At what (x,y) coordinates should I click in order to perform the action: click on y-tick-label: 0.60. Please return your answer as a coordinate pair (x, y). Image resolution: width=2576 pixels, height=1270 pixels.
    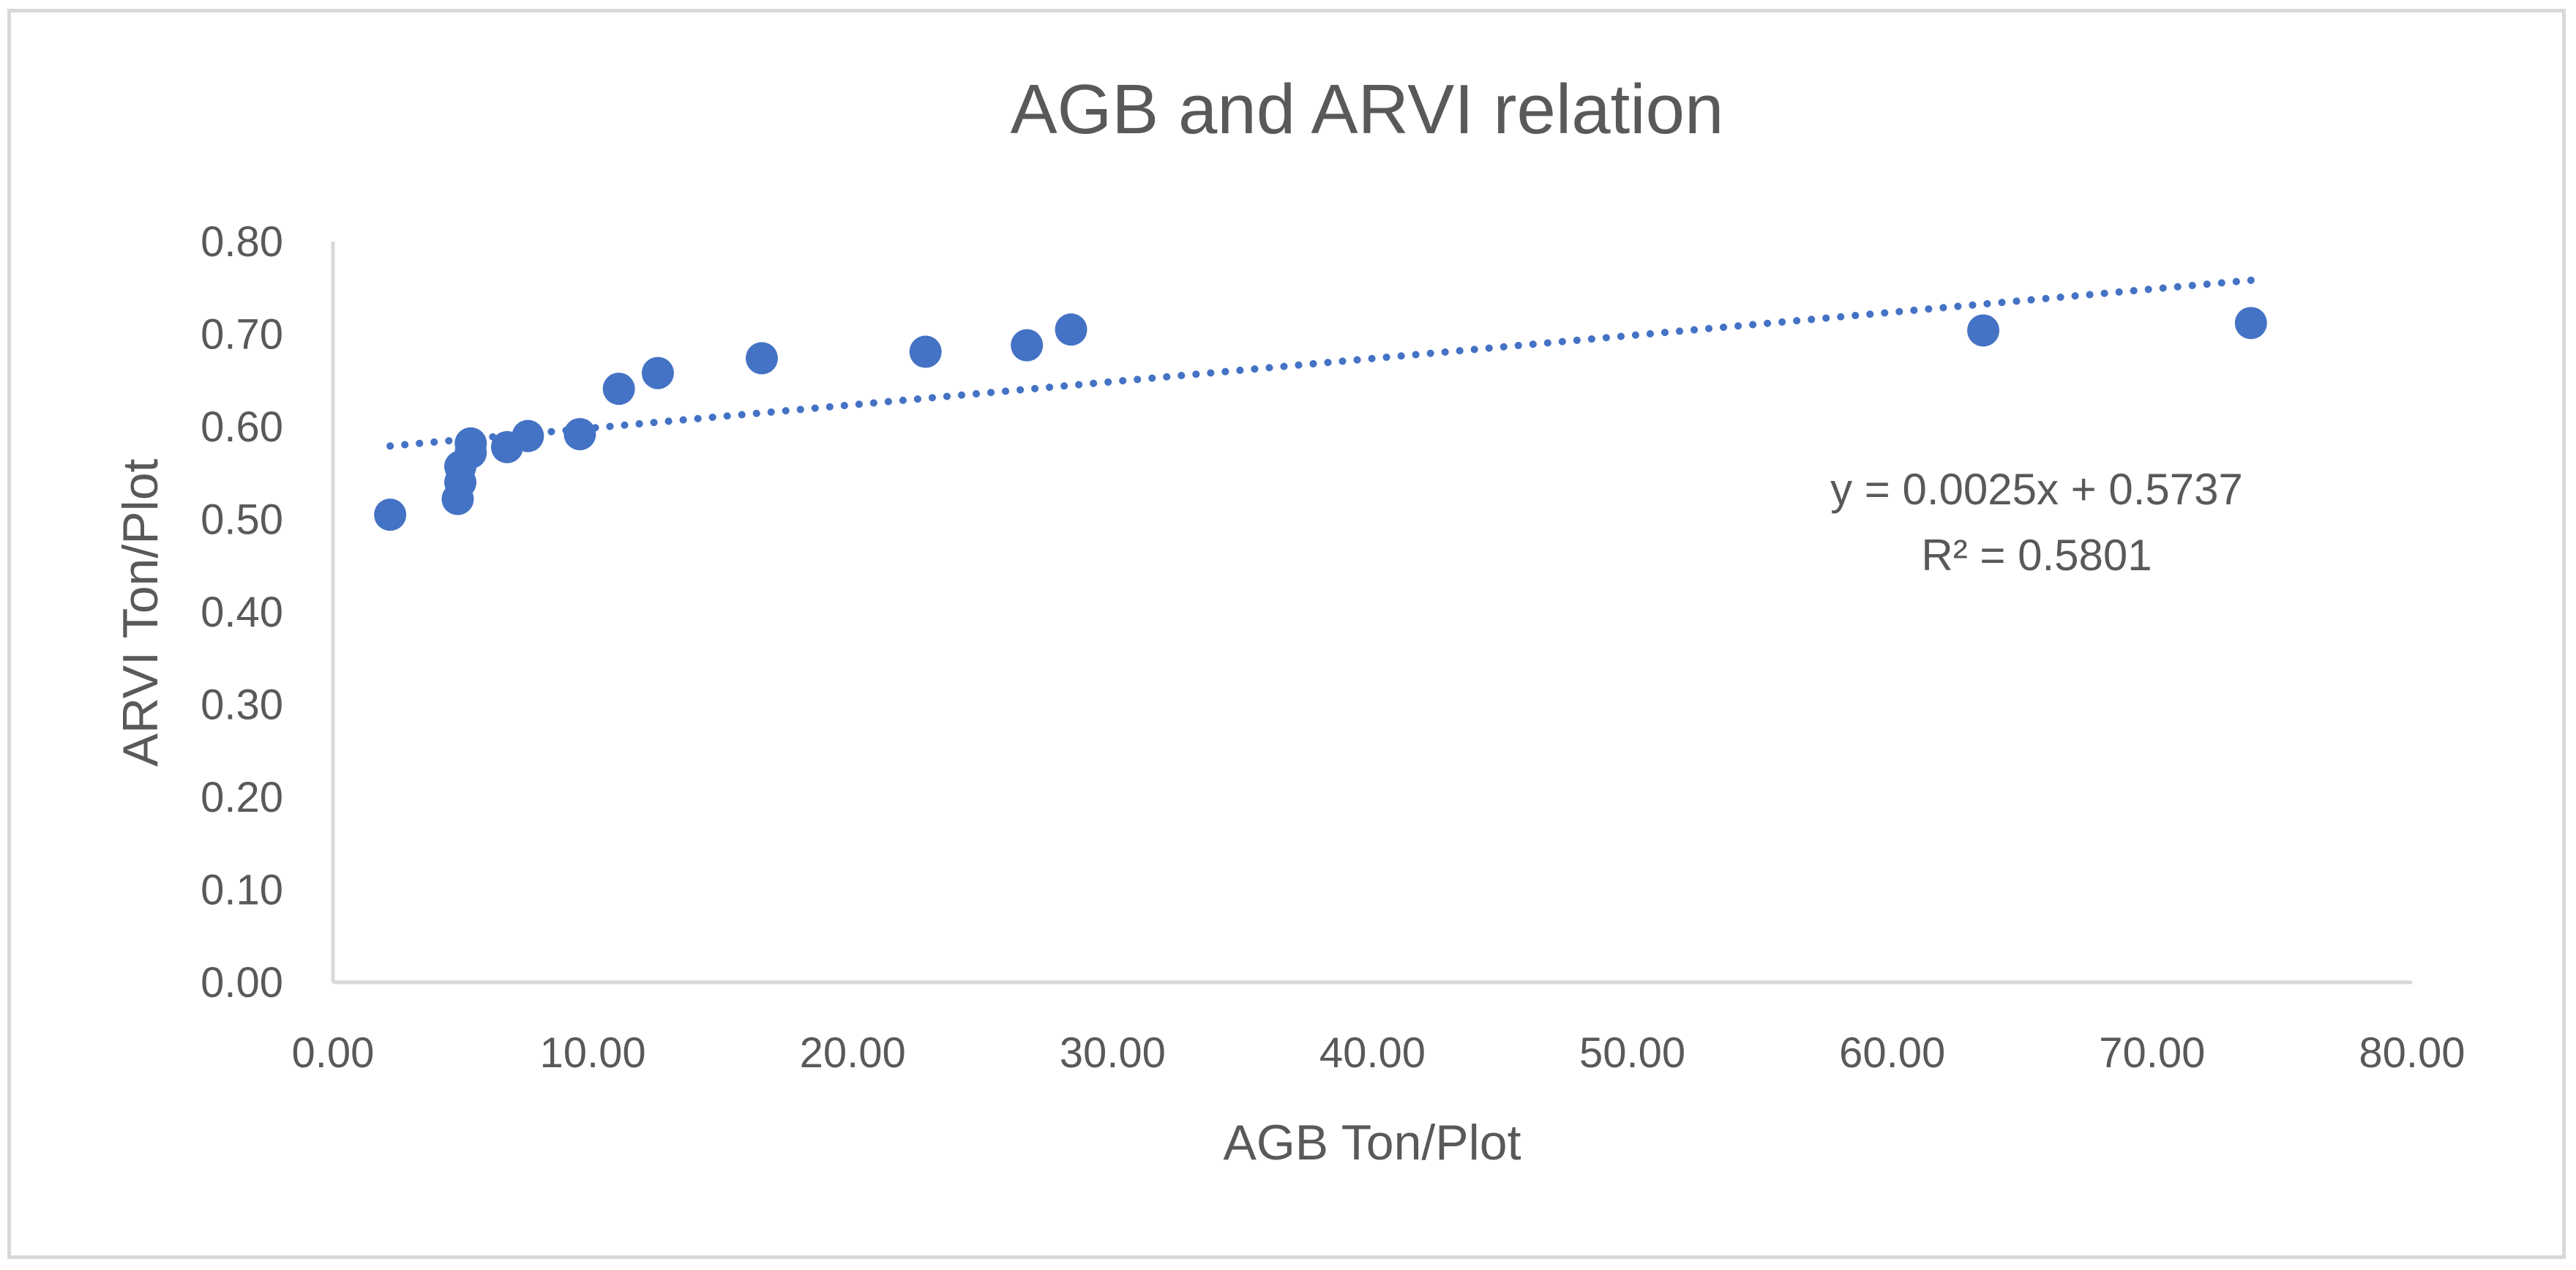
    Looking at the image, I should click on (242, 427).